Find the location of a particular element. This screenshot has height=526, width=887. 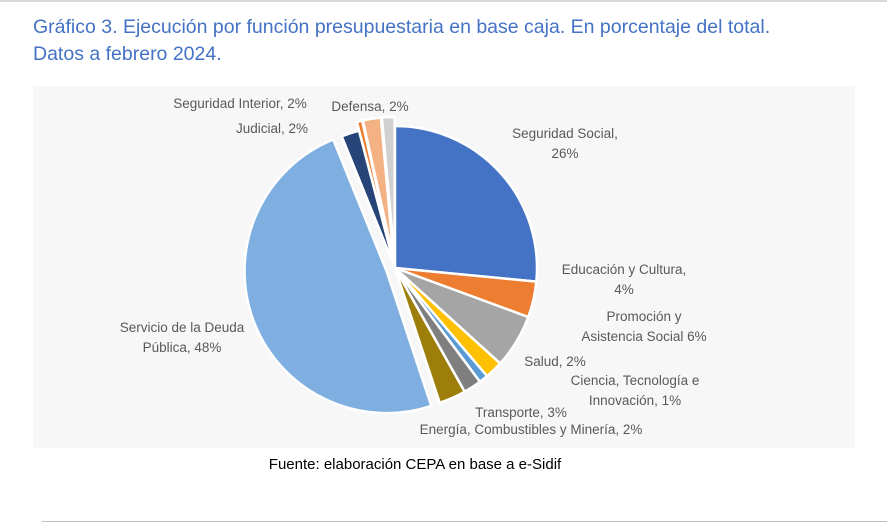

chart-title-line-2: Datos a febrero 2024. is located at coordinates (127, 54).